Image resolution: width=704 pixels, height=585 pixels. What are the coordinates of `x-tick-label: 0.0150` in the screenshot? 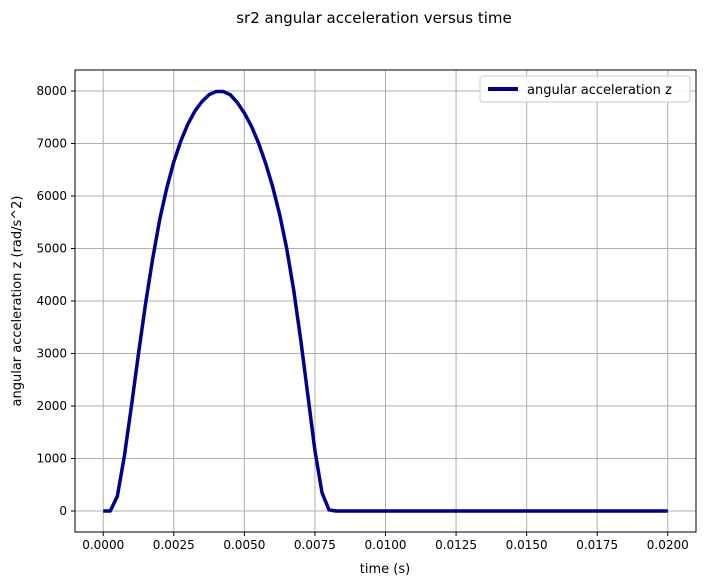 It's located at (527, 545).